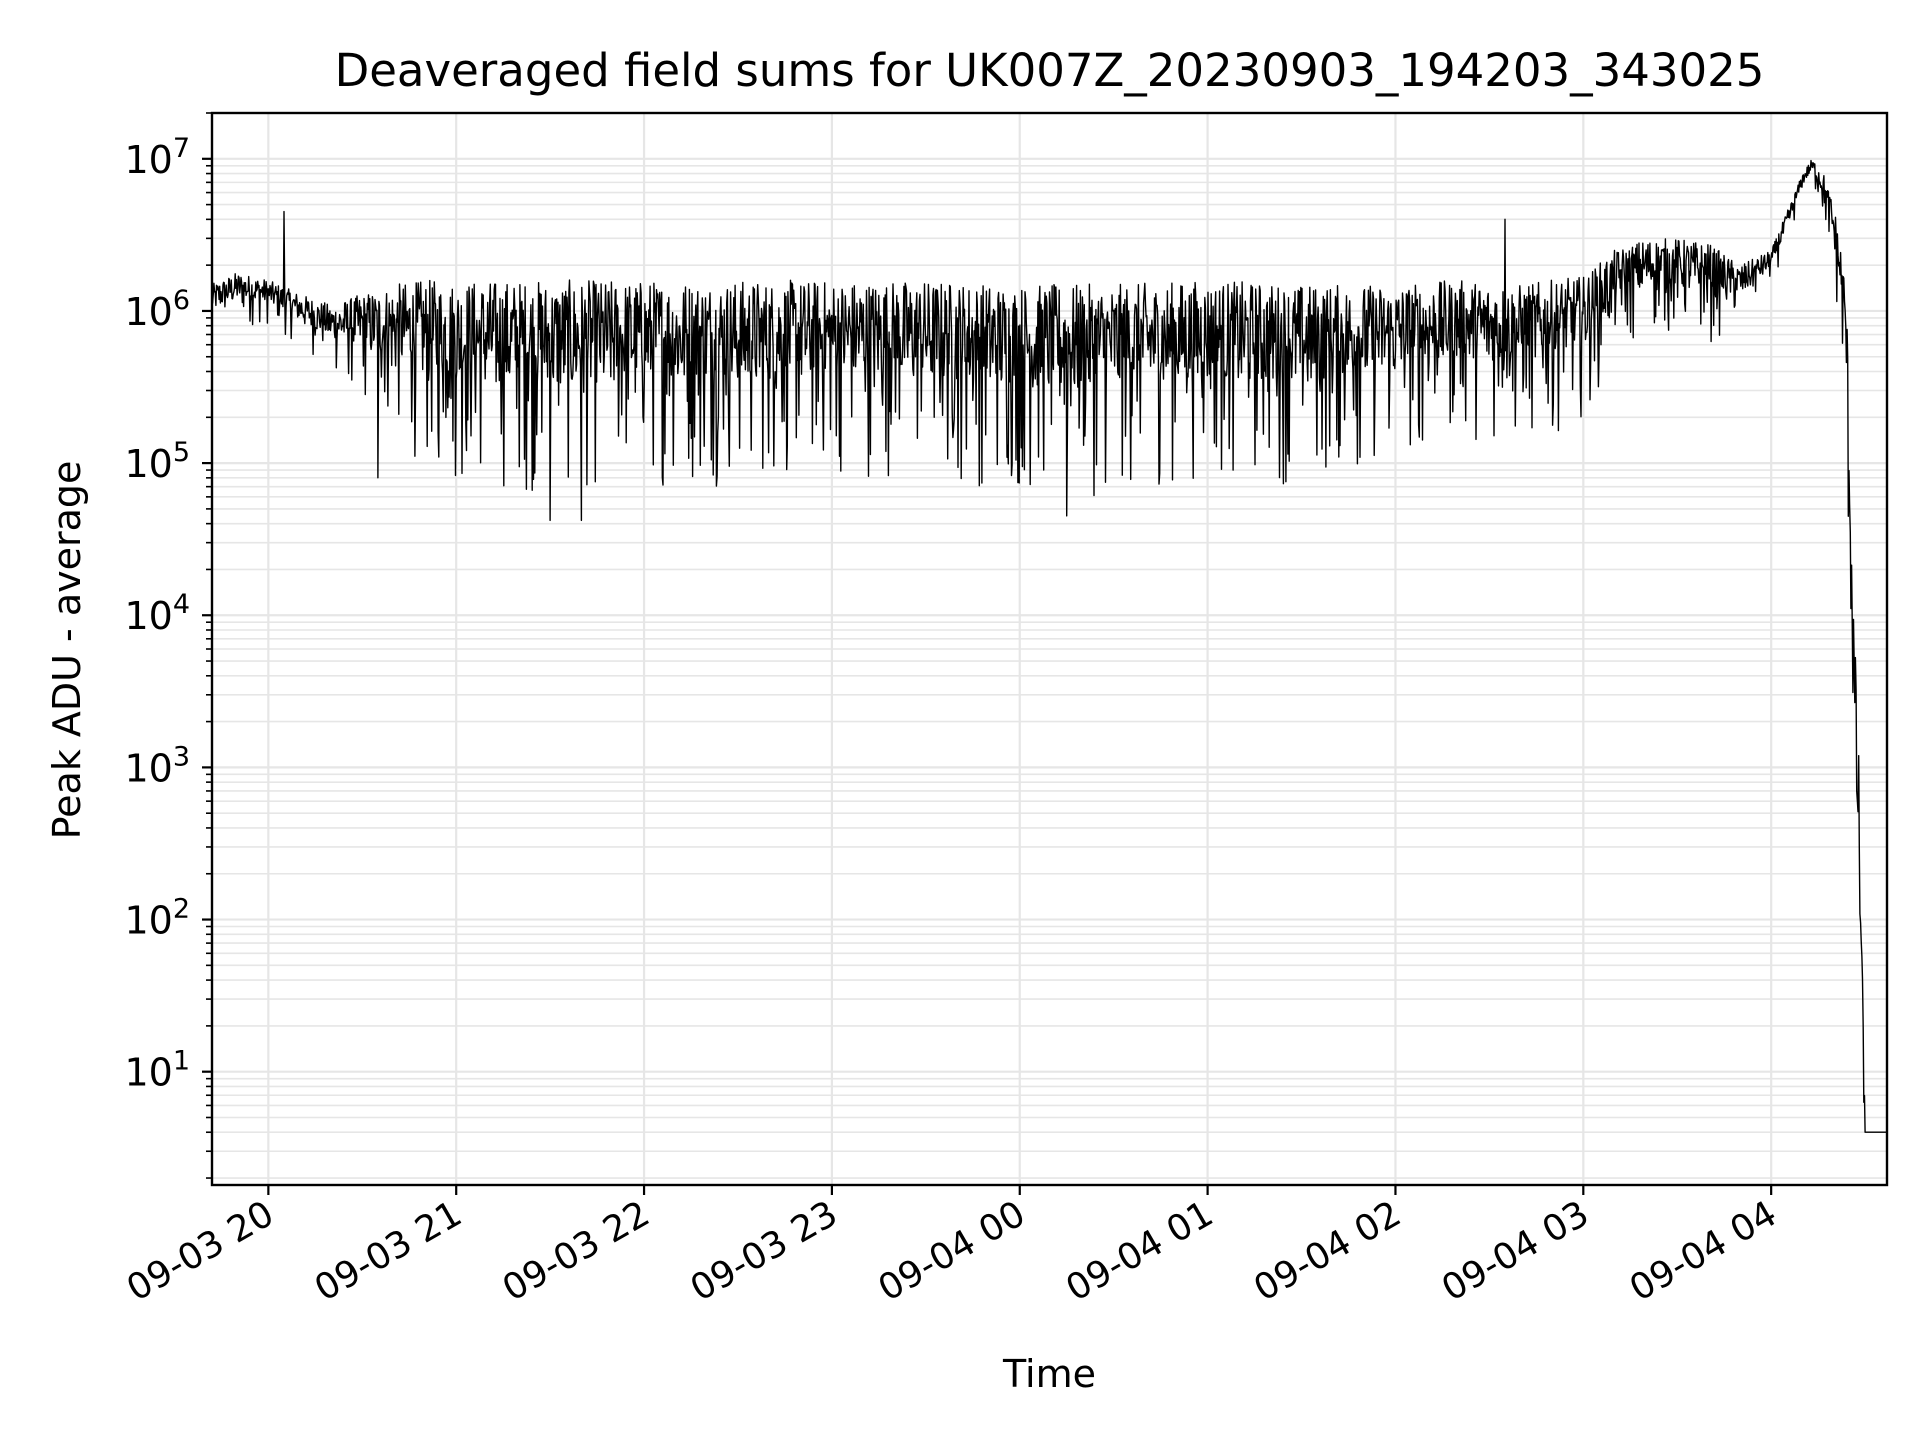 This screenshot has height=1440, width=1920. What do you see at coordinates (1327, 1251) in the screenshot?
I see `x-tick-label: 09-04 02` at bounding box center [1327, 1251].